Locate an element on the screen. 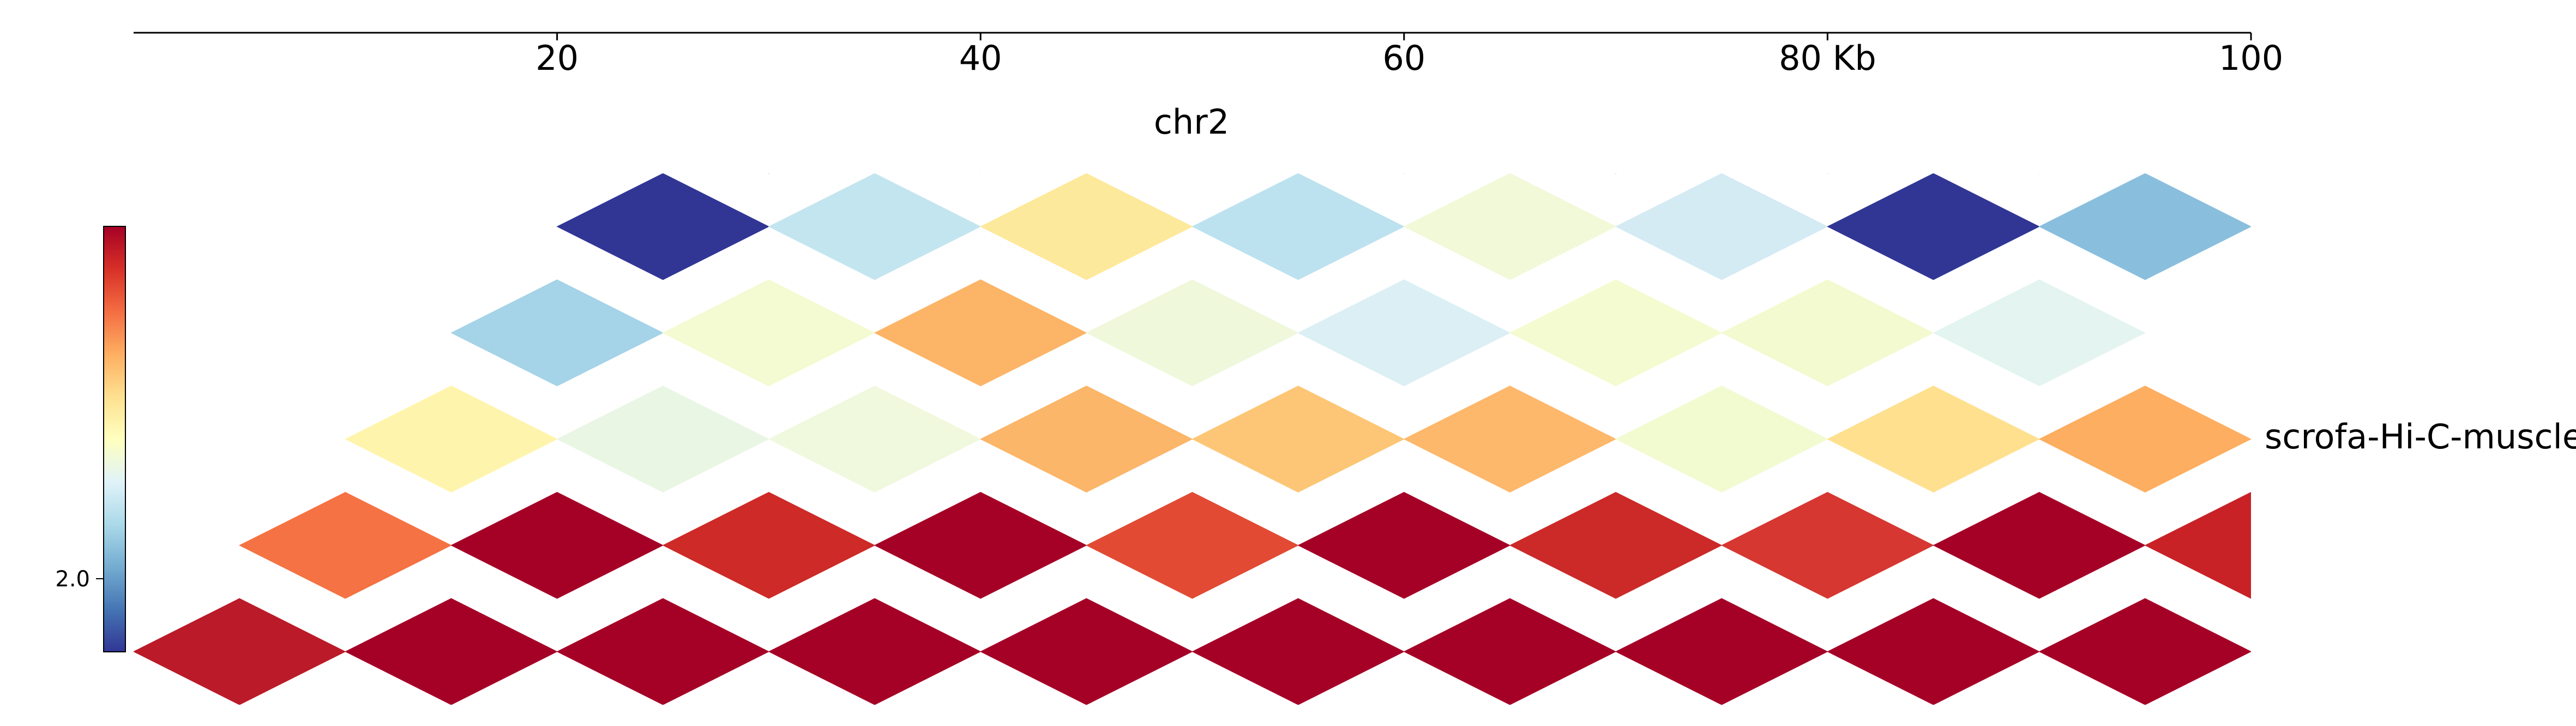 The width and height of the screenshot is (2576, 726). genome-axis: 20 40 60 80 Kb 100 is located at coordinates (1208, 55).